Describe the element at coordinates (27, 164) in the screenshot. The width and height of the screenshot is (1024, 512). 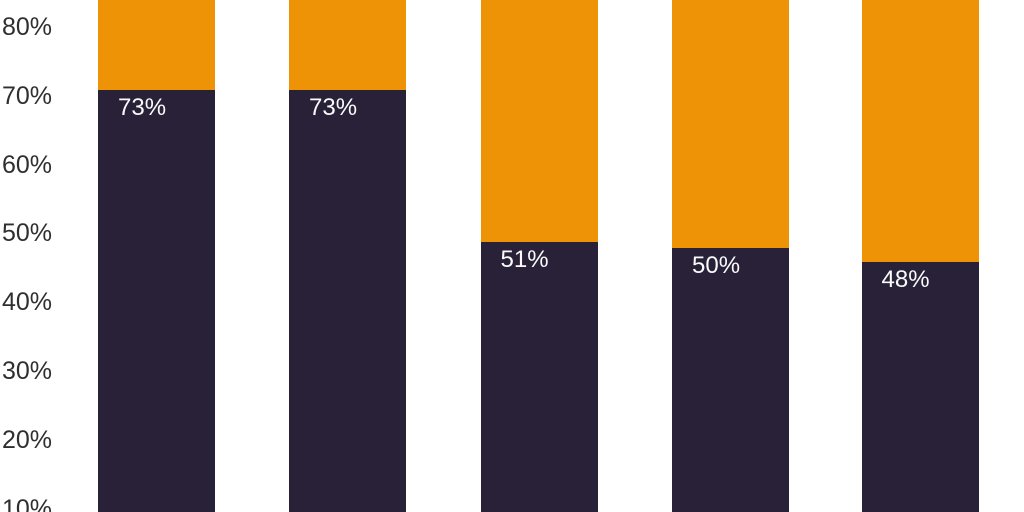
I see `y-tick-label: 60%` at that location.